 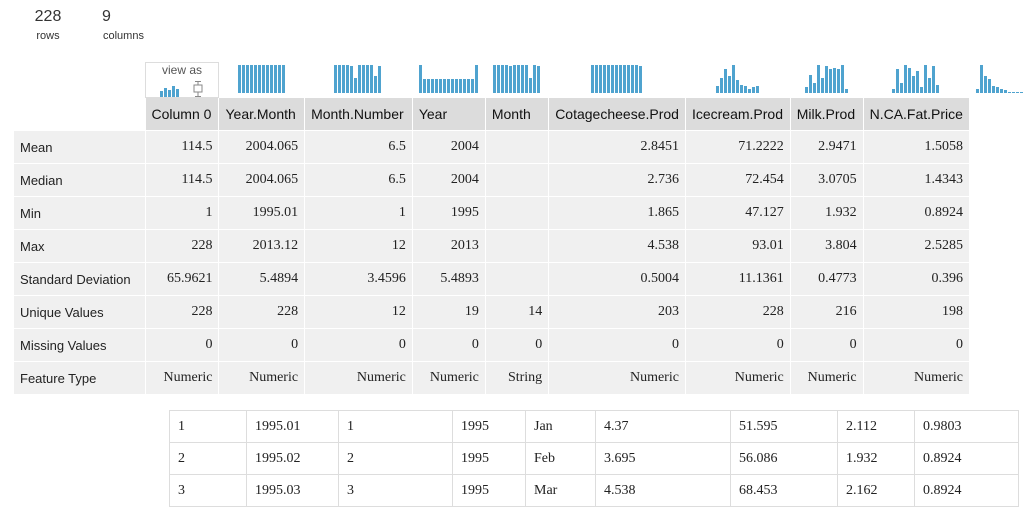 I want to click on column-header: Year.Month, so click(x=262, y=114).